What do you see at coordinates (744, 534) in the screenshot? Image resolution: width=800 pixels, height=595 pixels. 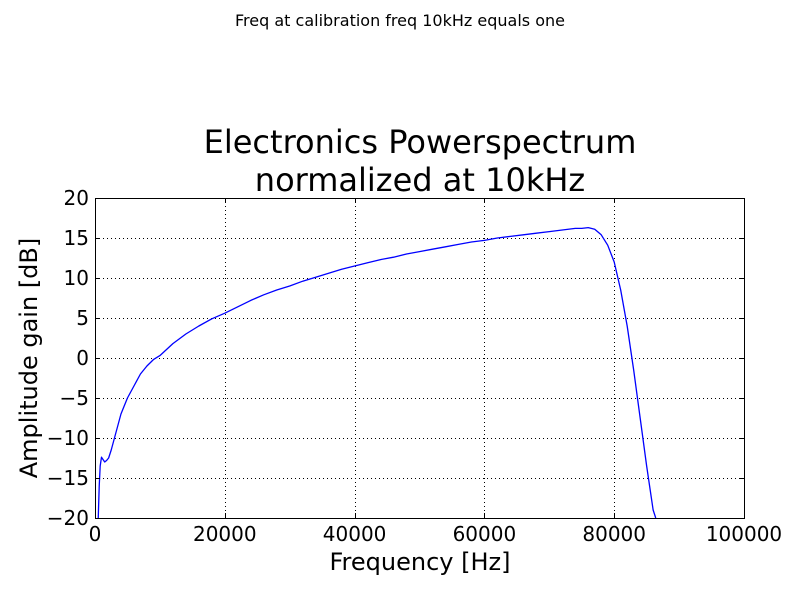 I see `x-tick-label: 100000` at bounding box center [744, 534].